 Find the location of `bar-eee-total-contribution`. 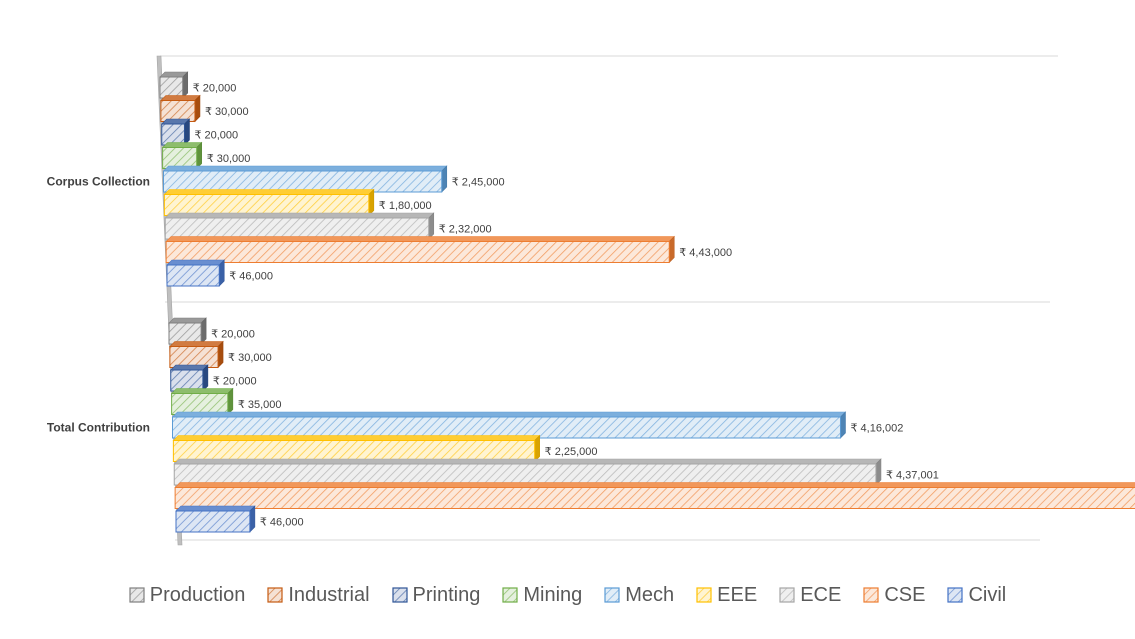

bar-eee-total-contribution is located at coordinates (356, 448).